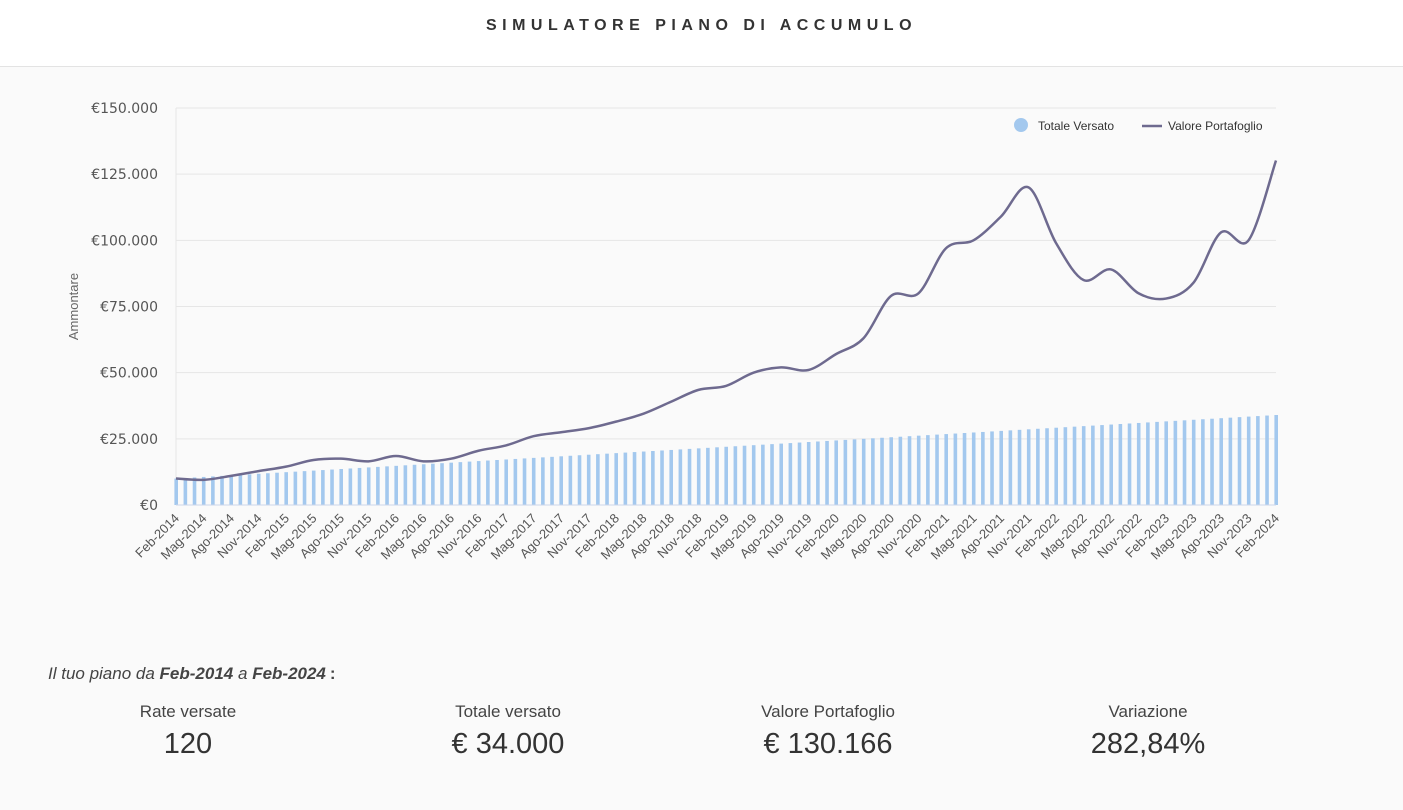 The width and height of the screenshot is (1403, 810). I want to click on intro-colon: :, so click(332, 673).